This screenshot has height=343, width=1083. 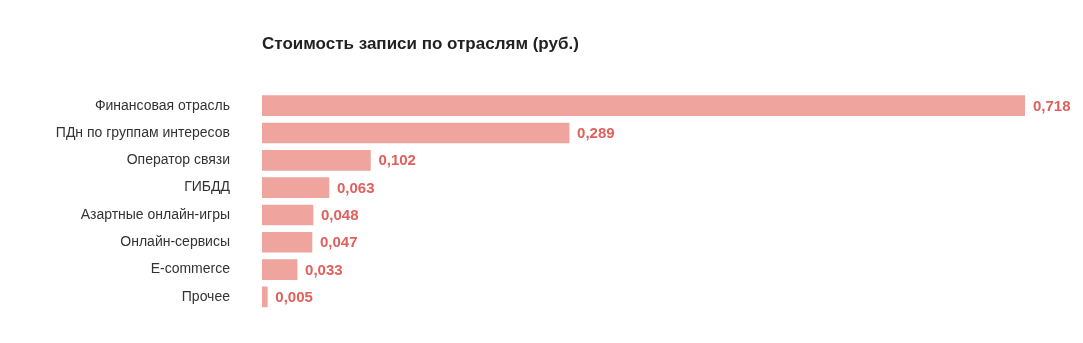 What do you see at coordinates (397, 160) in the screenshot?
I see `data-label: 0,102` at bounding box center [397, 160].